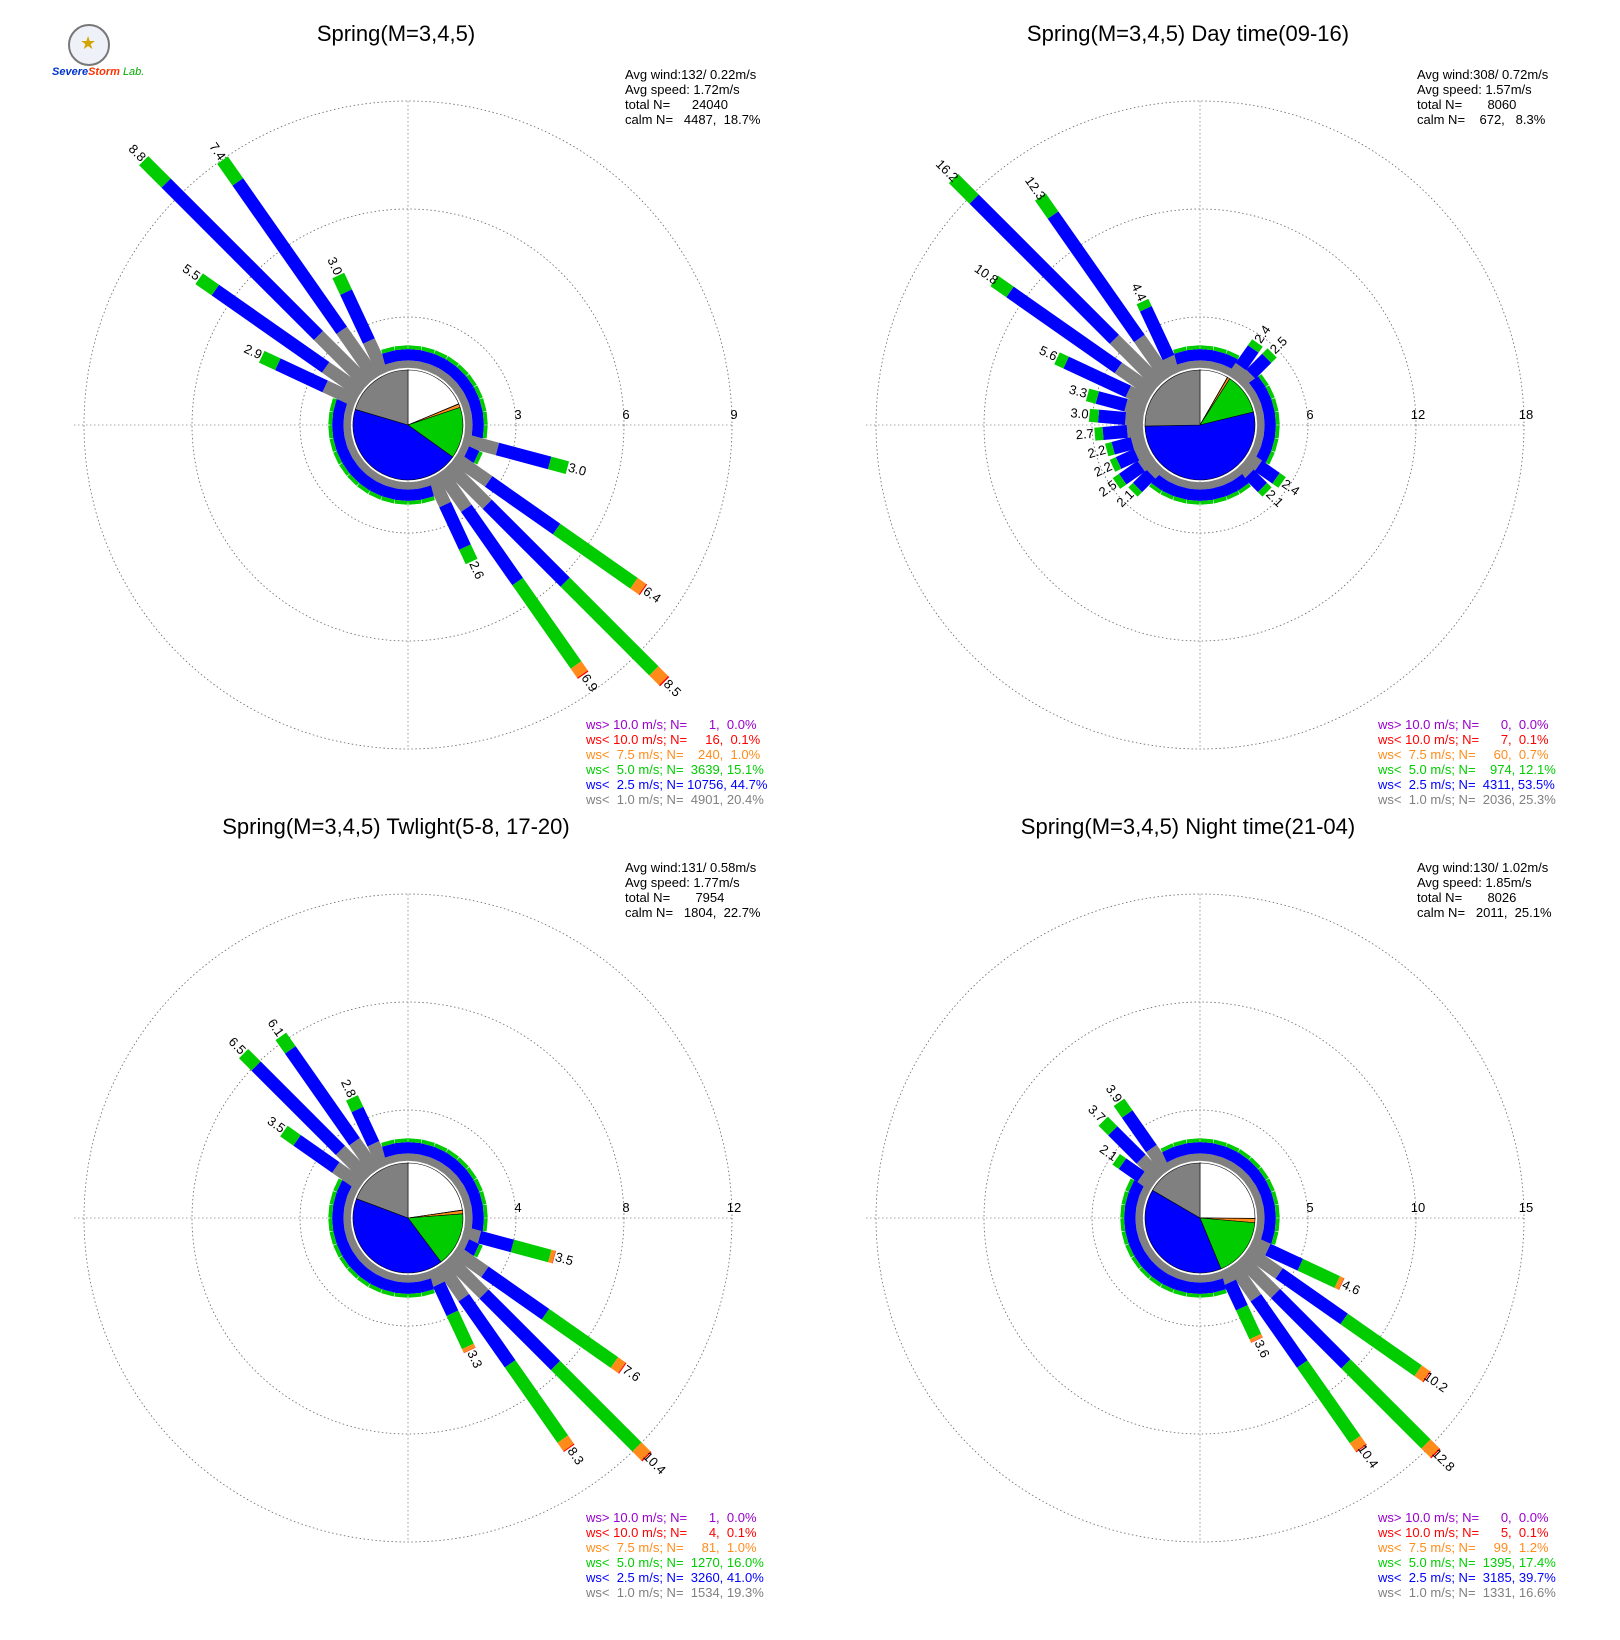  What do you see at coordinates (382, 1190) in the screenshot?
I see `pie-slice-lt1` at bounding box center [382, 1190].